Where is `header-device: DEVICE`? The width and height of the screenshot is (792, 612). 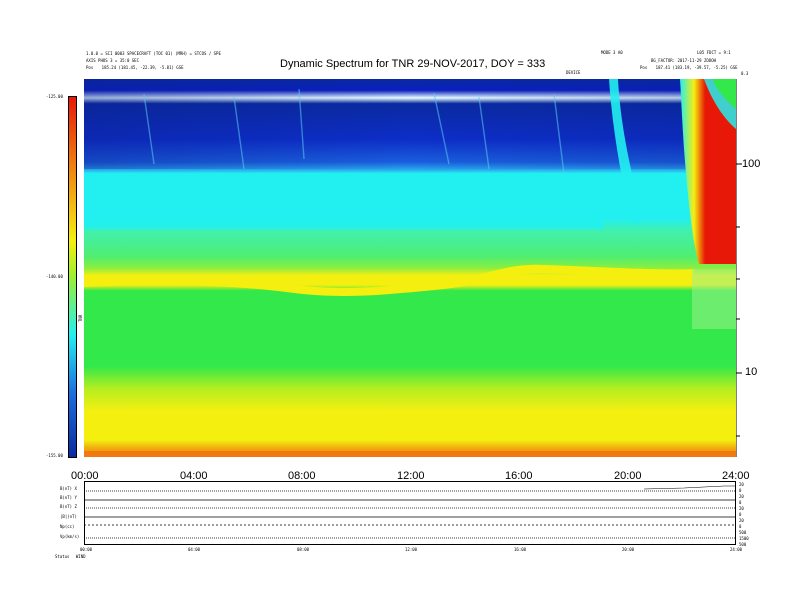
header-device: DEVICE is located at coordinates (573, 72).